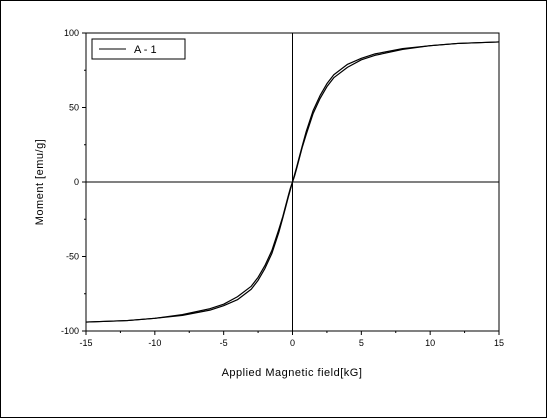 The height and width of the screenshot is (418, 547). What do you see at coordinates (499, 343) in the screenshot?
I see `x-tick-label: 15` at bounding box center [499, 343].